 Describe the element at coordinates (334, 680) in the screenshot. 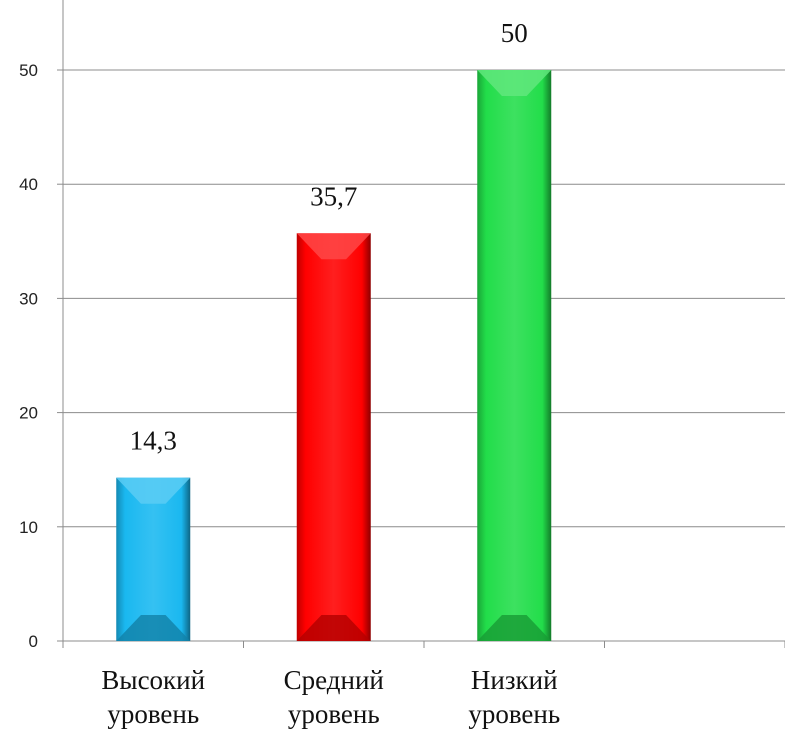

I see `x-tick-label: Средний` at that location.